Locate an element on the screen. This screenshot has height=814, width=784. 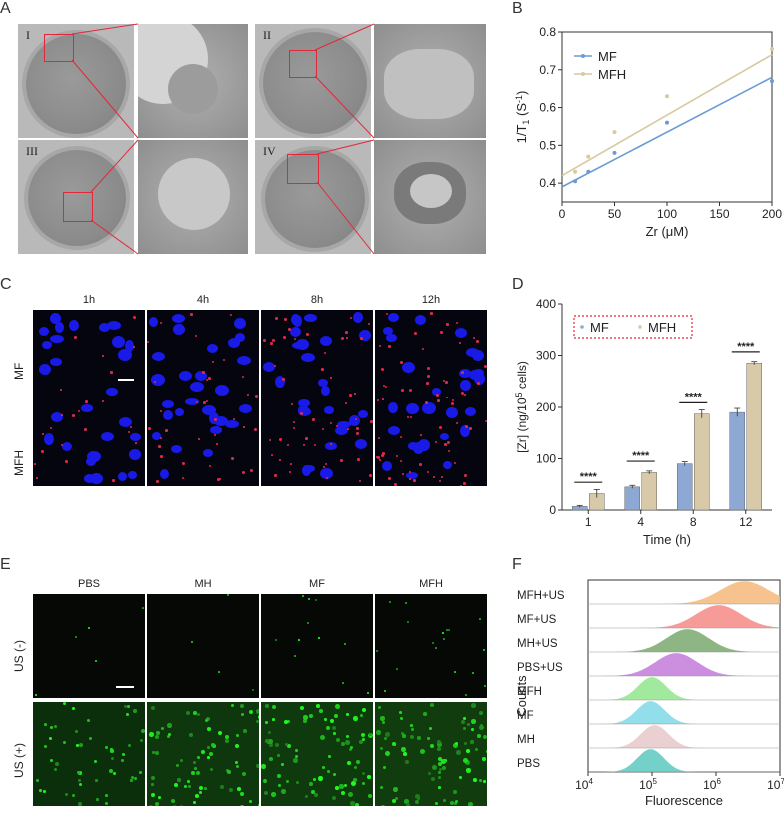
y-tick-label-b: 0.6 is located at coordinates (547, 108).